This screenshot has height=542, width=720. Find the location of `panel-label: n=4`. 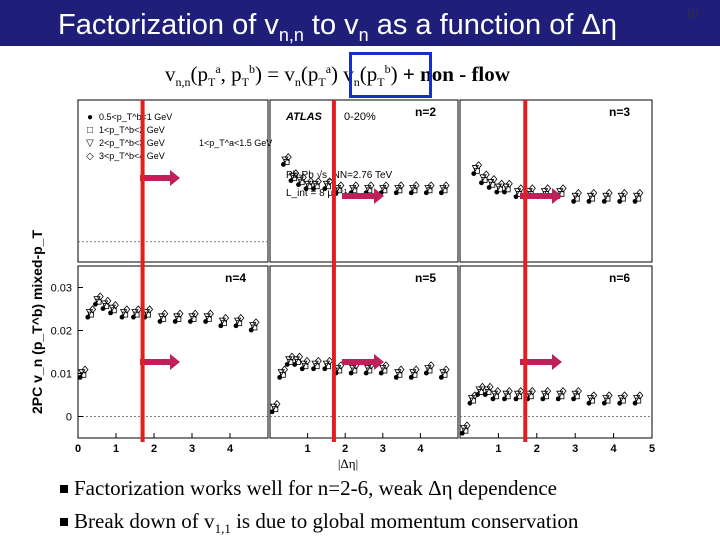

panel-label: n=4 is located at coordinates (235, 278).